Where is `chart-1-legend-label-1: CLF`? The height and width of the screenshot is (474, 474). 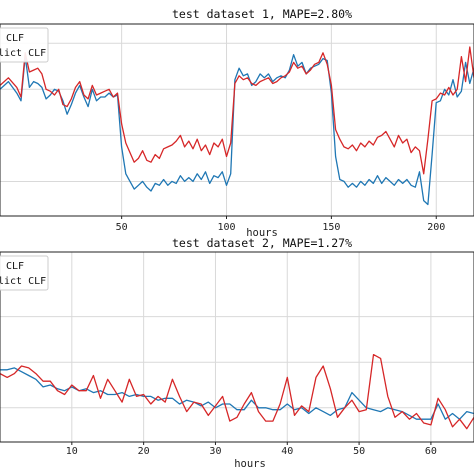
chart-1-legend-label-1: CLF is located at coordinates (15, 38).